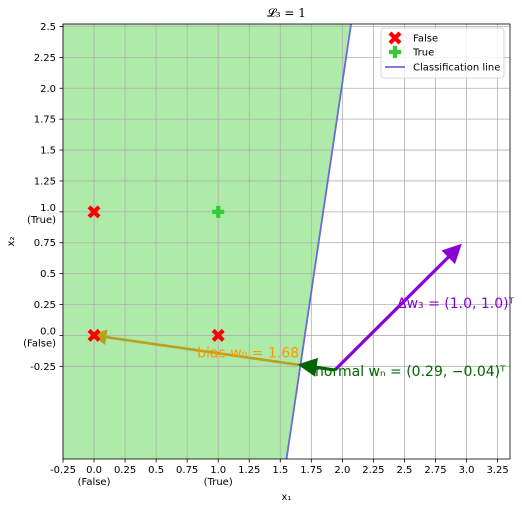 This screenshot has width=522, height=510. I want to click on x-tick-label: 1.75, so click(311, 470).